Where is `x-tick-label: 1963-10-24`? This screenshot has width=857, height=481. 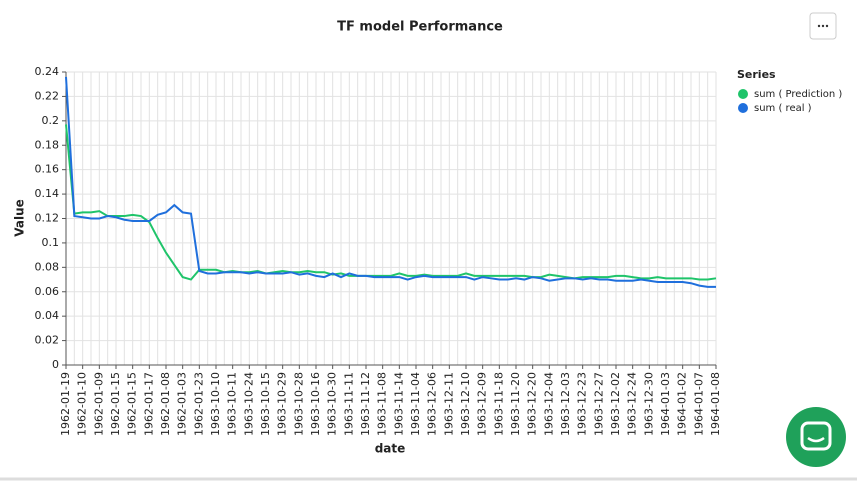 x-tick-label: 1963-10-24 is located at coordinates (248, 404).